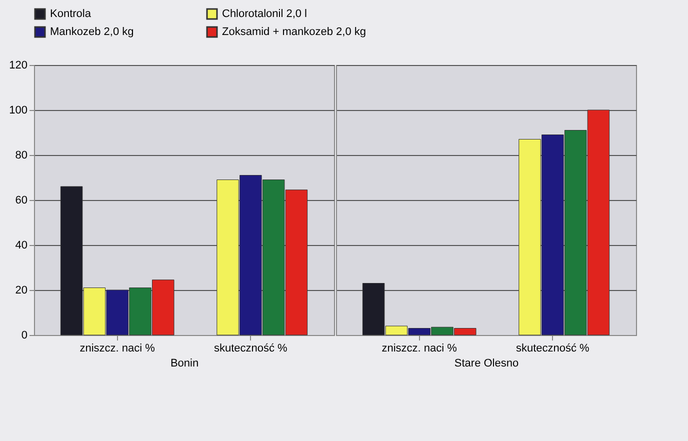  What do you see at coordinates (21, 290) in the screenshot?
I see `y-tick-label: 20` at bounding box center [21, 290].